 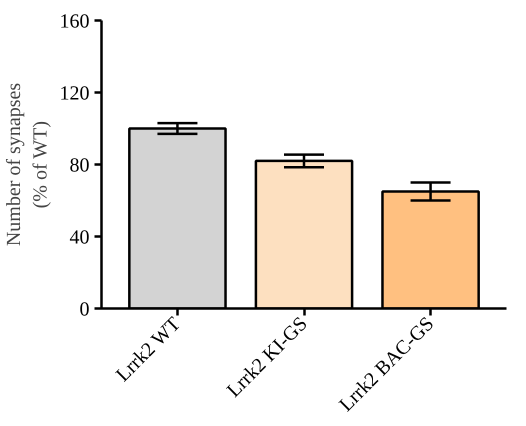 What do you see at coordinates (75, 21) in the screenshot?
I see `y-tick-label: 160` at bounding box center [75, 21].